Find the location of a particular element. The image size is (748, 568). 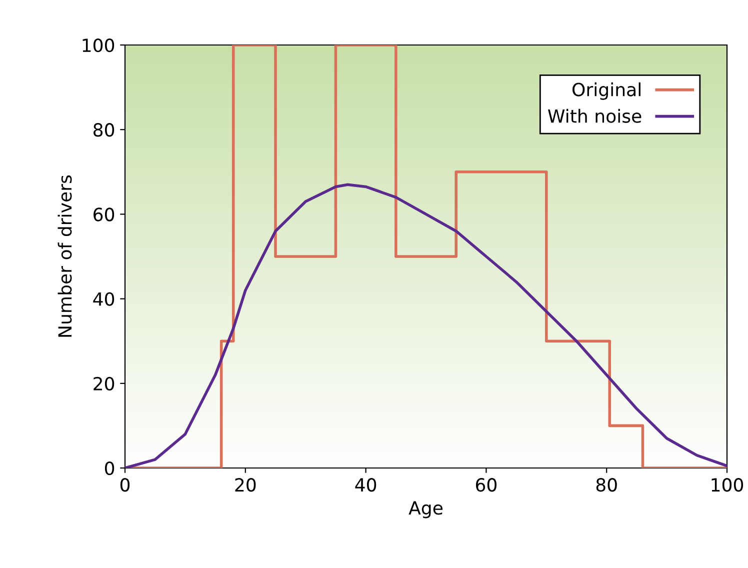

x-axis-title: Age is located at coordinates (425, 509).